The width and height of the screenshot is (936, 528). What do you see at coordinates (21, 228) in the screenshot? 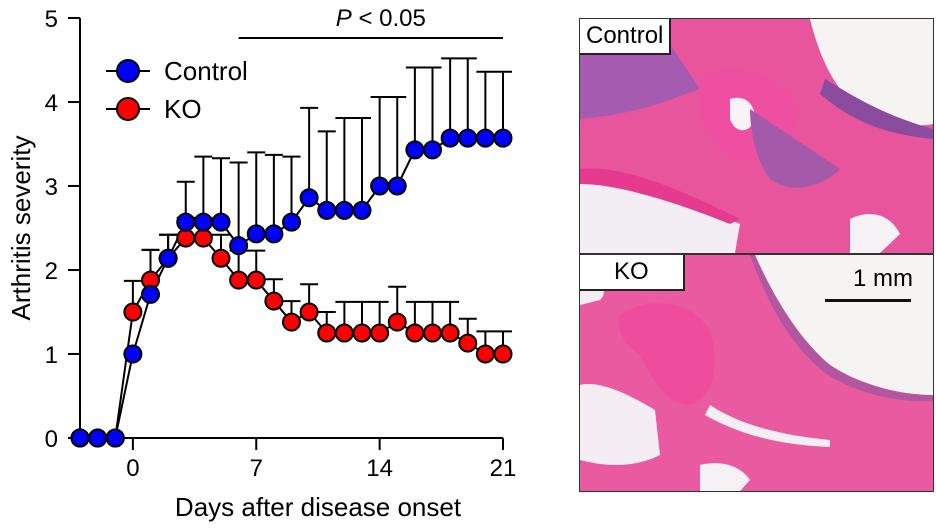
I see `y-axis-title: Arthritis severity` at bounding box center [21, 228].